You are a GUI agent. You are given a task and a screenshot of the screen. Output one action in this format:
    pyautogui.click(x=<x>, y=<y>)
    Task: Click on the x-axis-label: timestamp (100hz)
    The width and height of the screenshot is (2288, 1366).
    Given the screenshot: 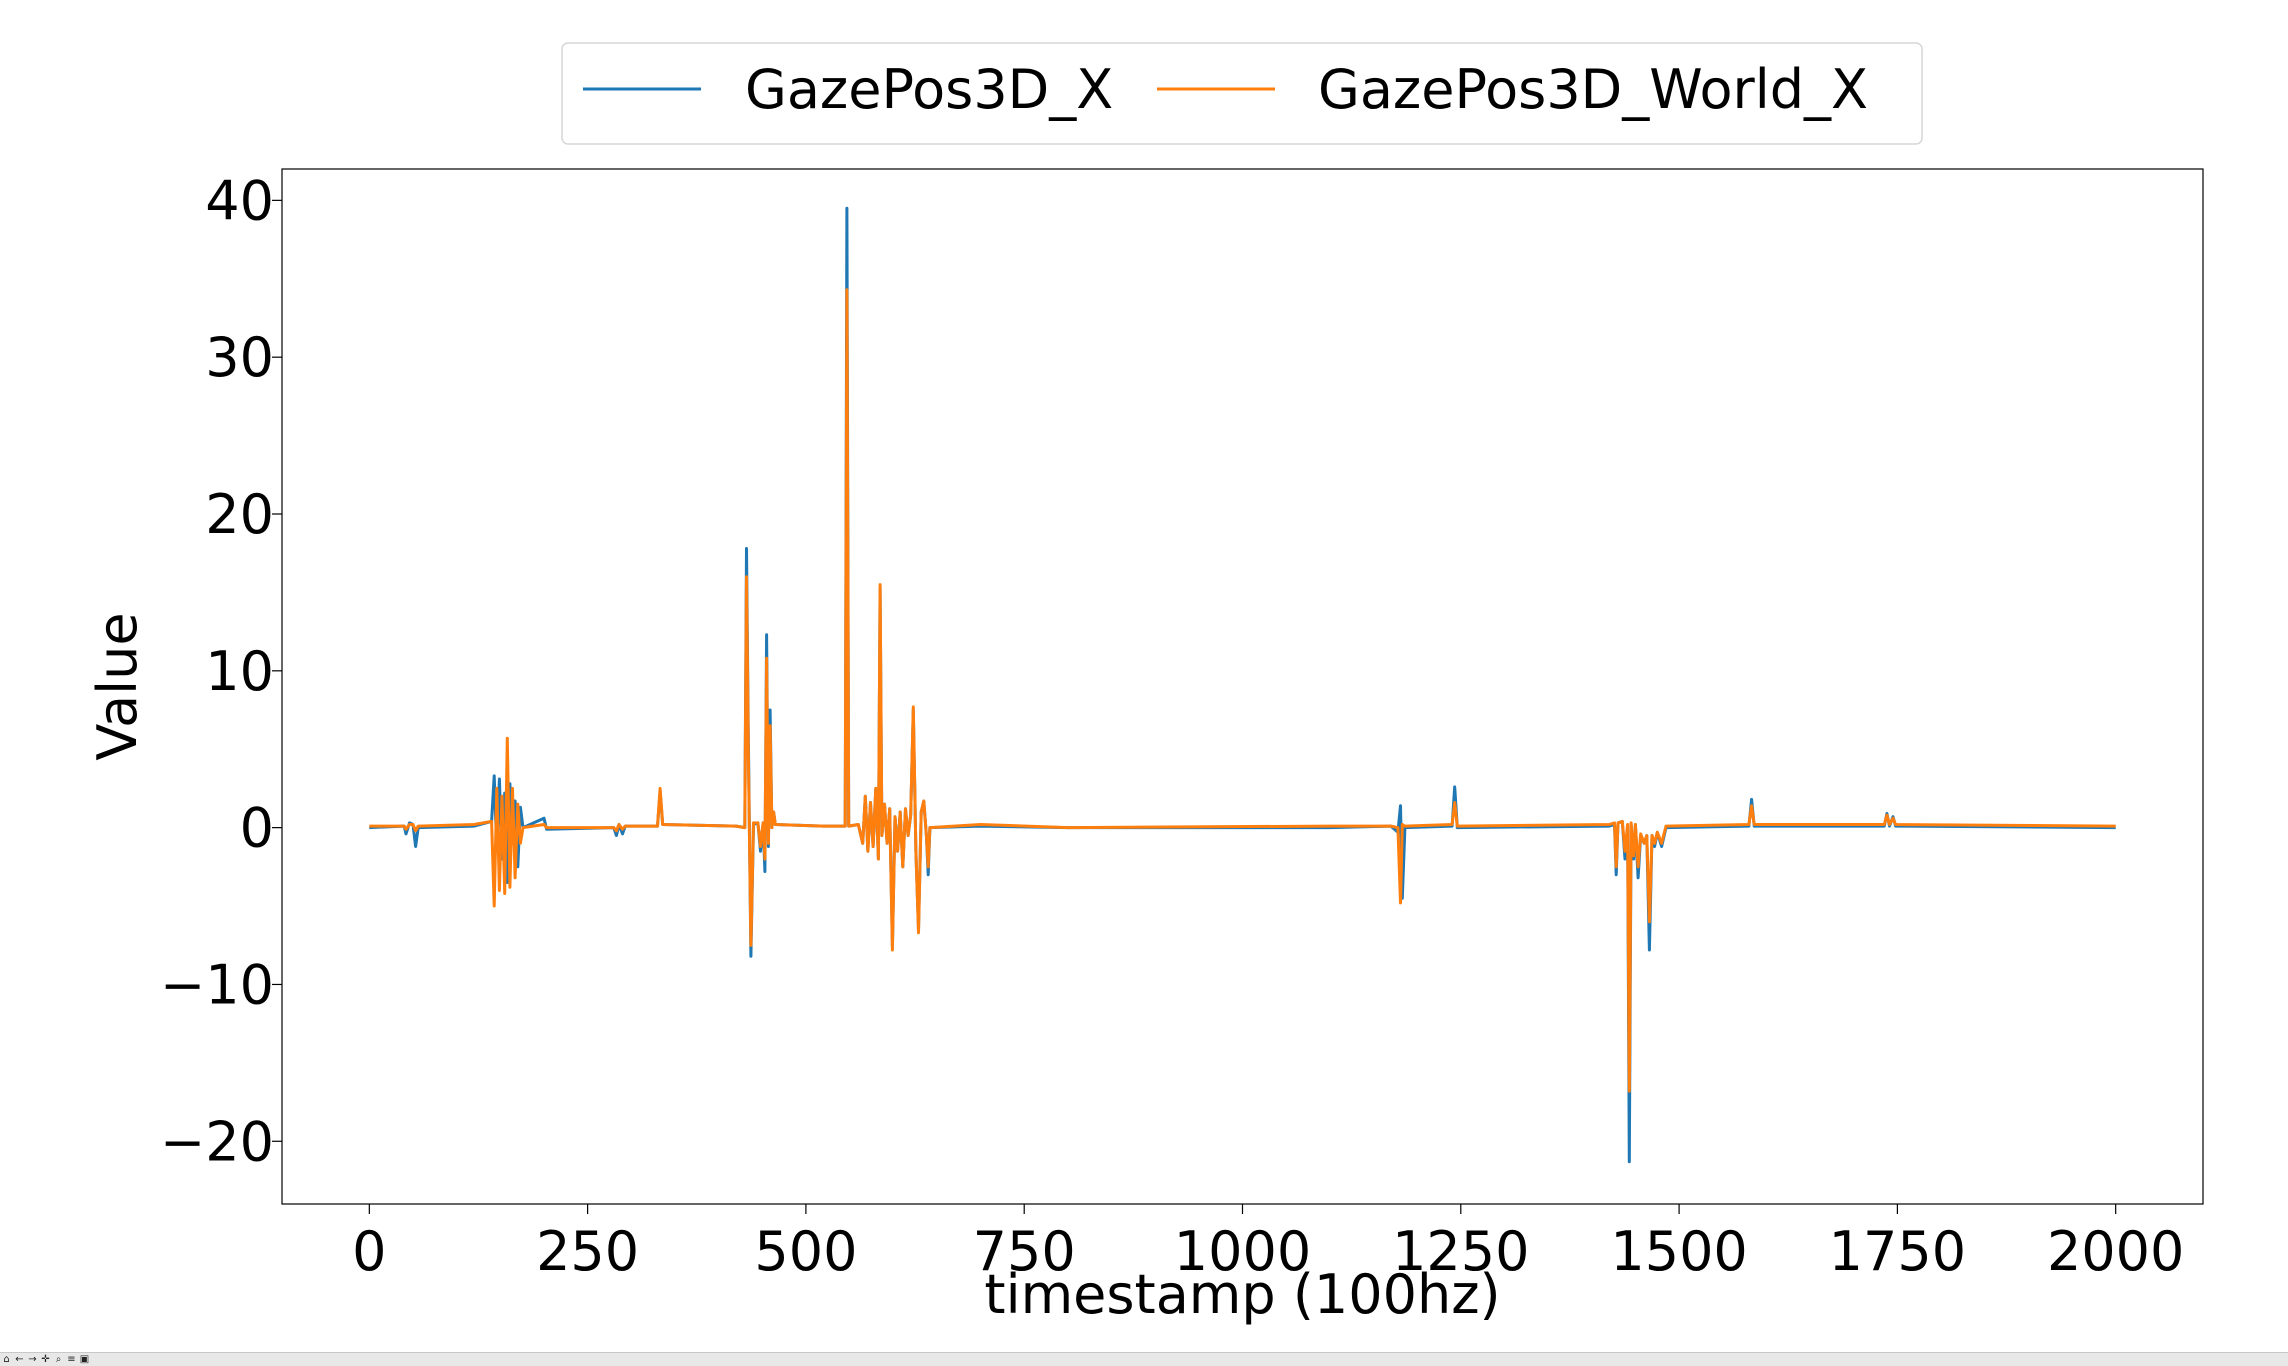 What is the action you would take?
    pyautogui.click(x=1242, y=1294)
    